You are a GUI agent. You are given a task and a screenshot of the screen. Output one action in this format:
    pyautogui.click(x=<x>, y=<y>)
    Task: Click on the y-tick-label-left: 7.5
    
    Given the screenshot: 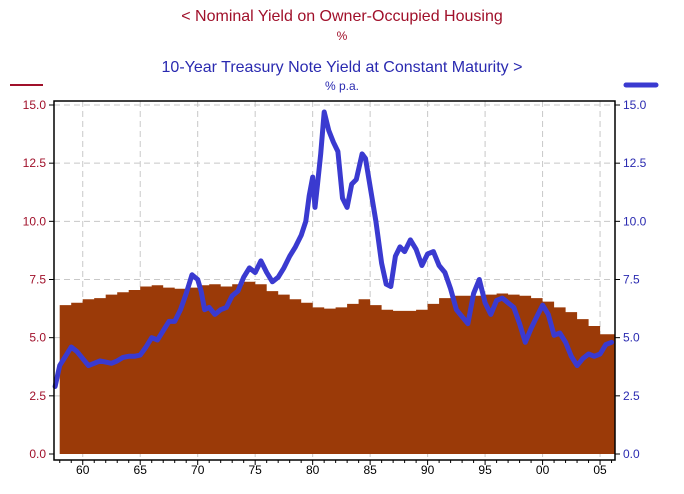 What is the action you would take?
    pyautogui.click(x=37, y=280)
    